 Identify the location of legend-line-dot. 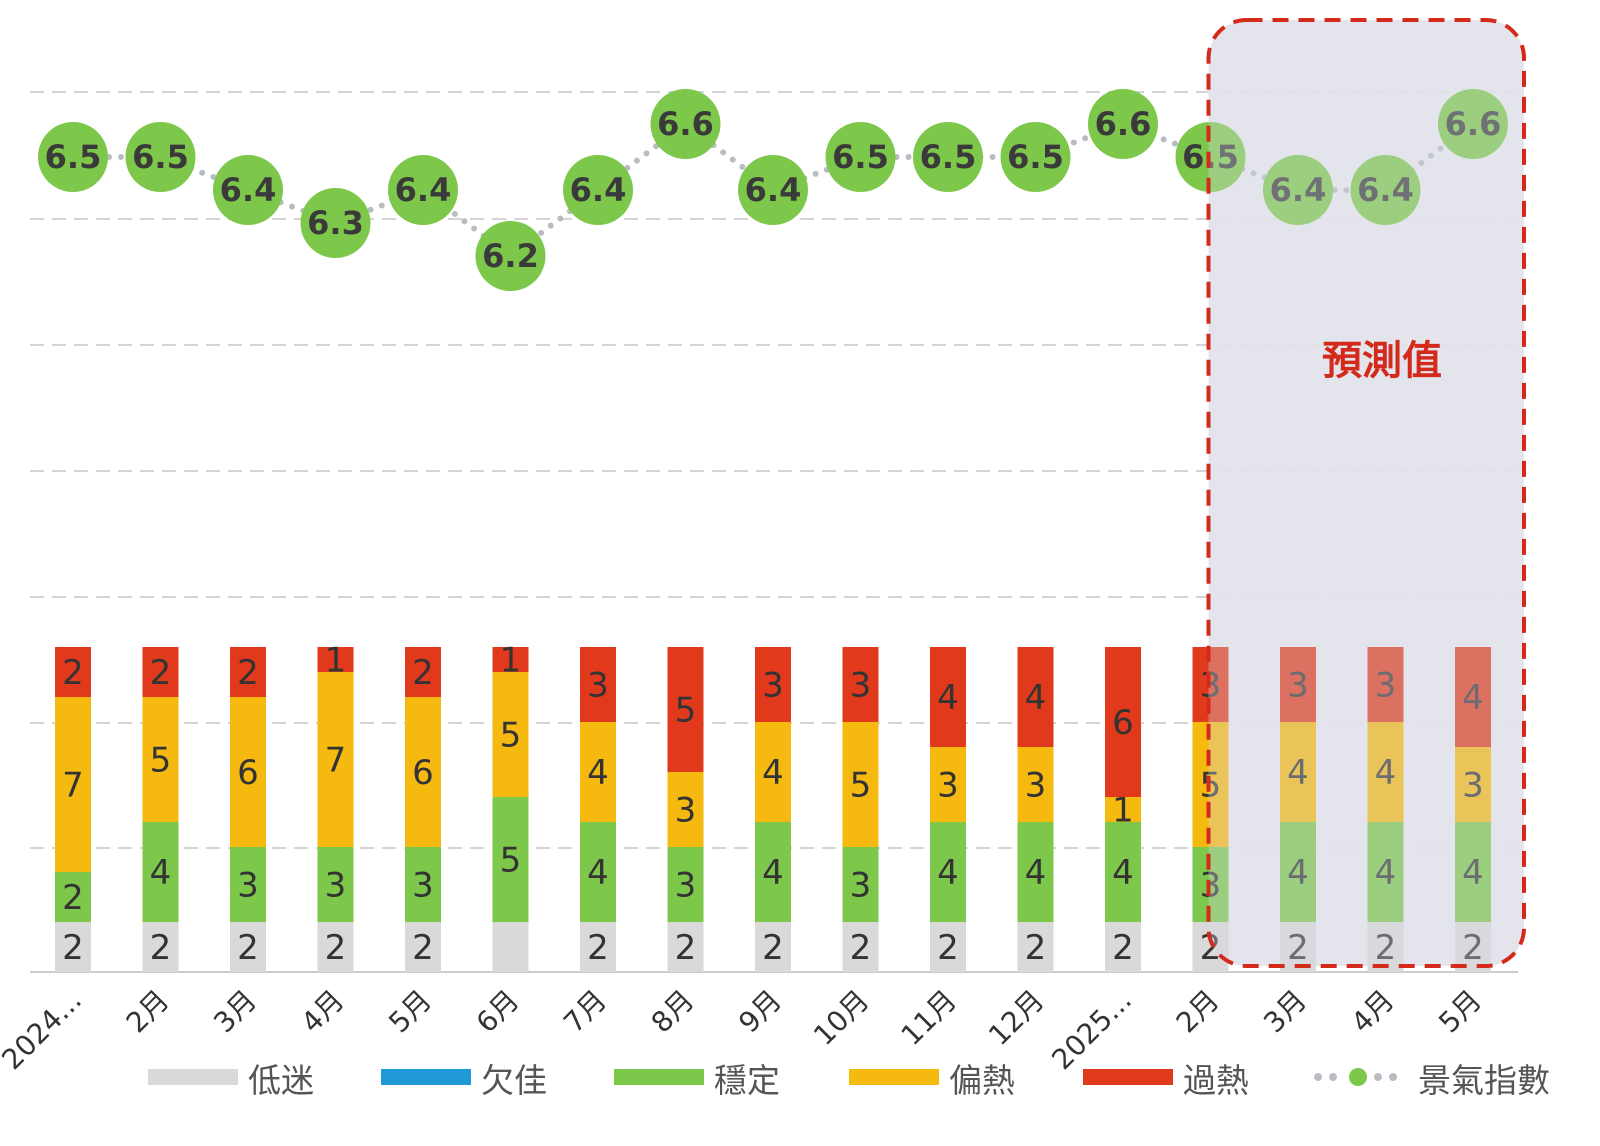
(1318, 1077).